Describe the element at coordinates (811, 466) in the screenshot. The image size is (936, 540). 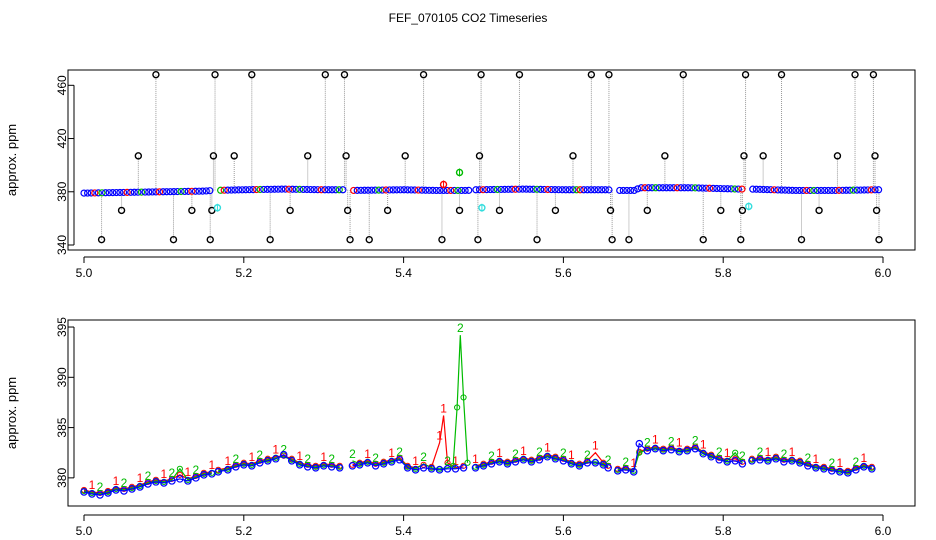
I see `series-3-line` at that location.